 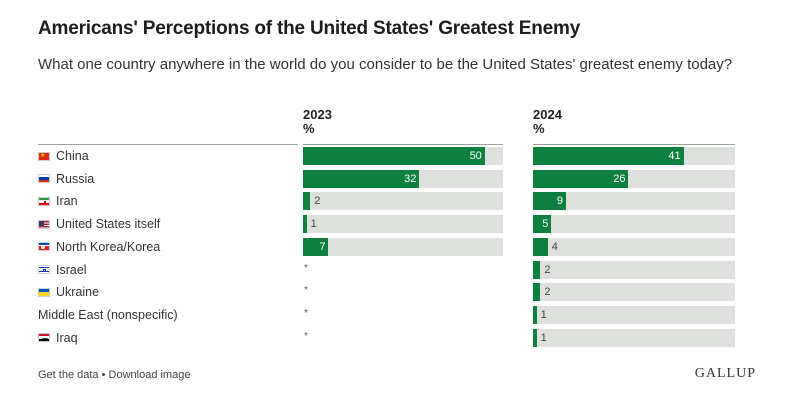 I want to click on data-label: 50, so click(x=475, y=156).